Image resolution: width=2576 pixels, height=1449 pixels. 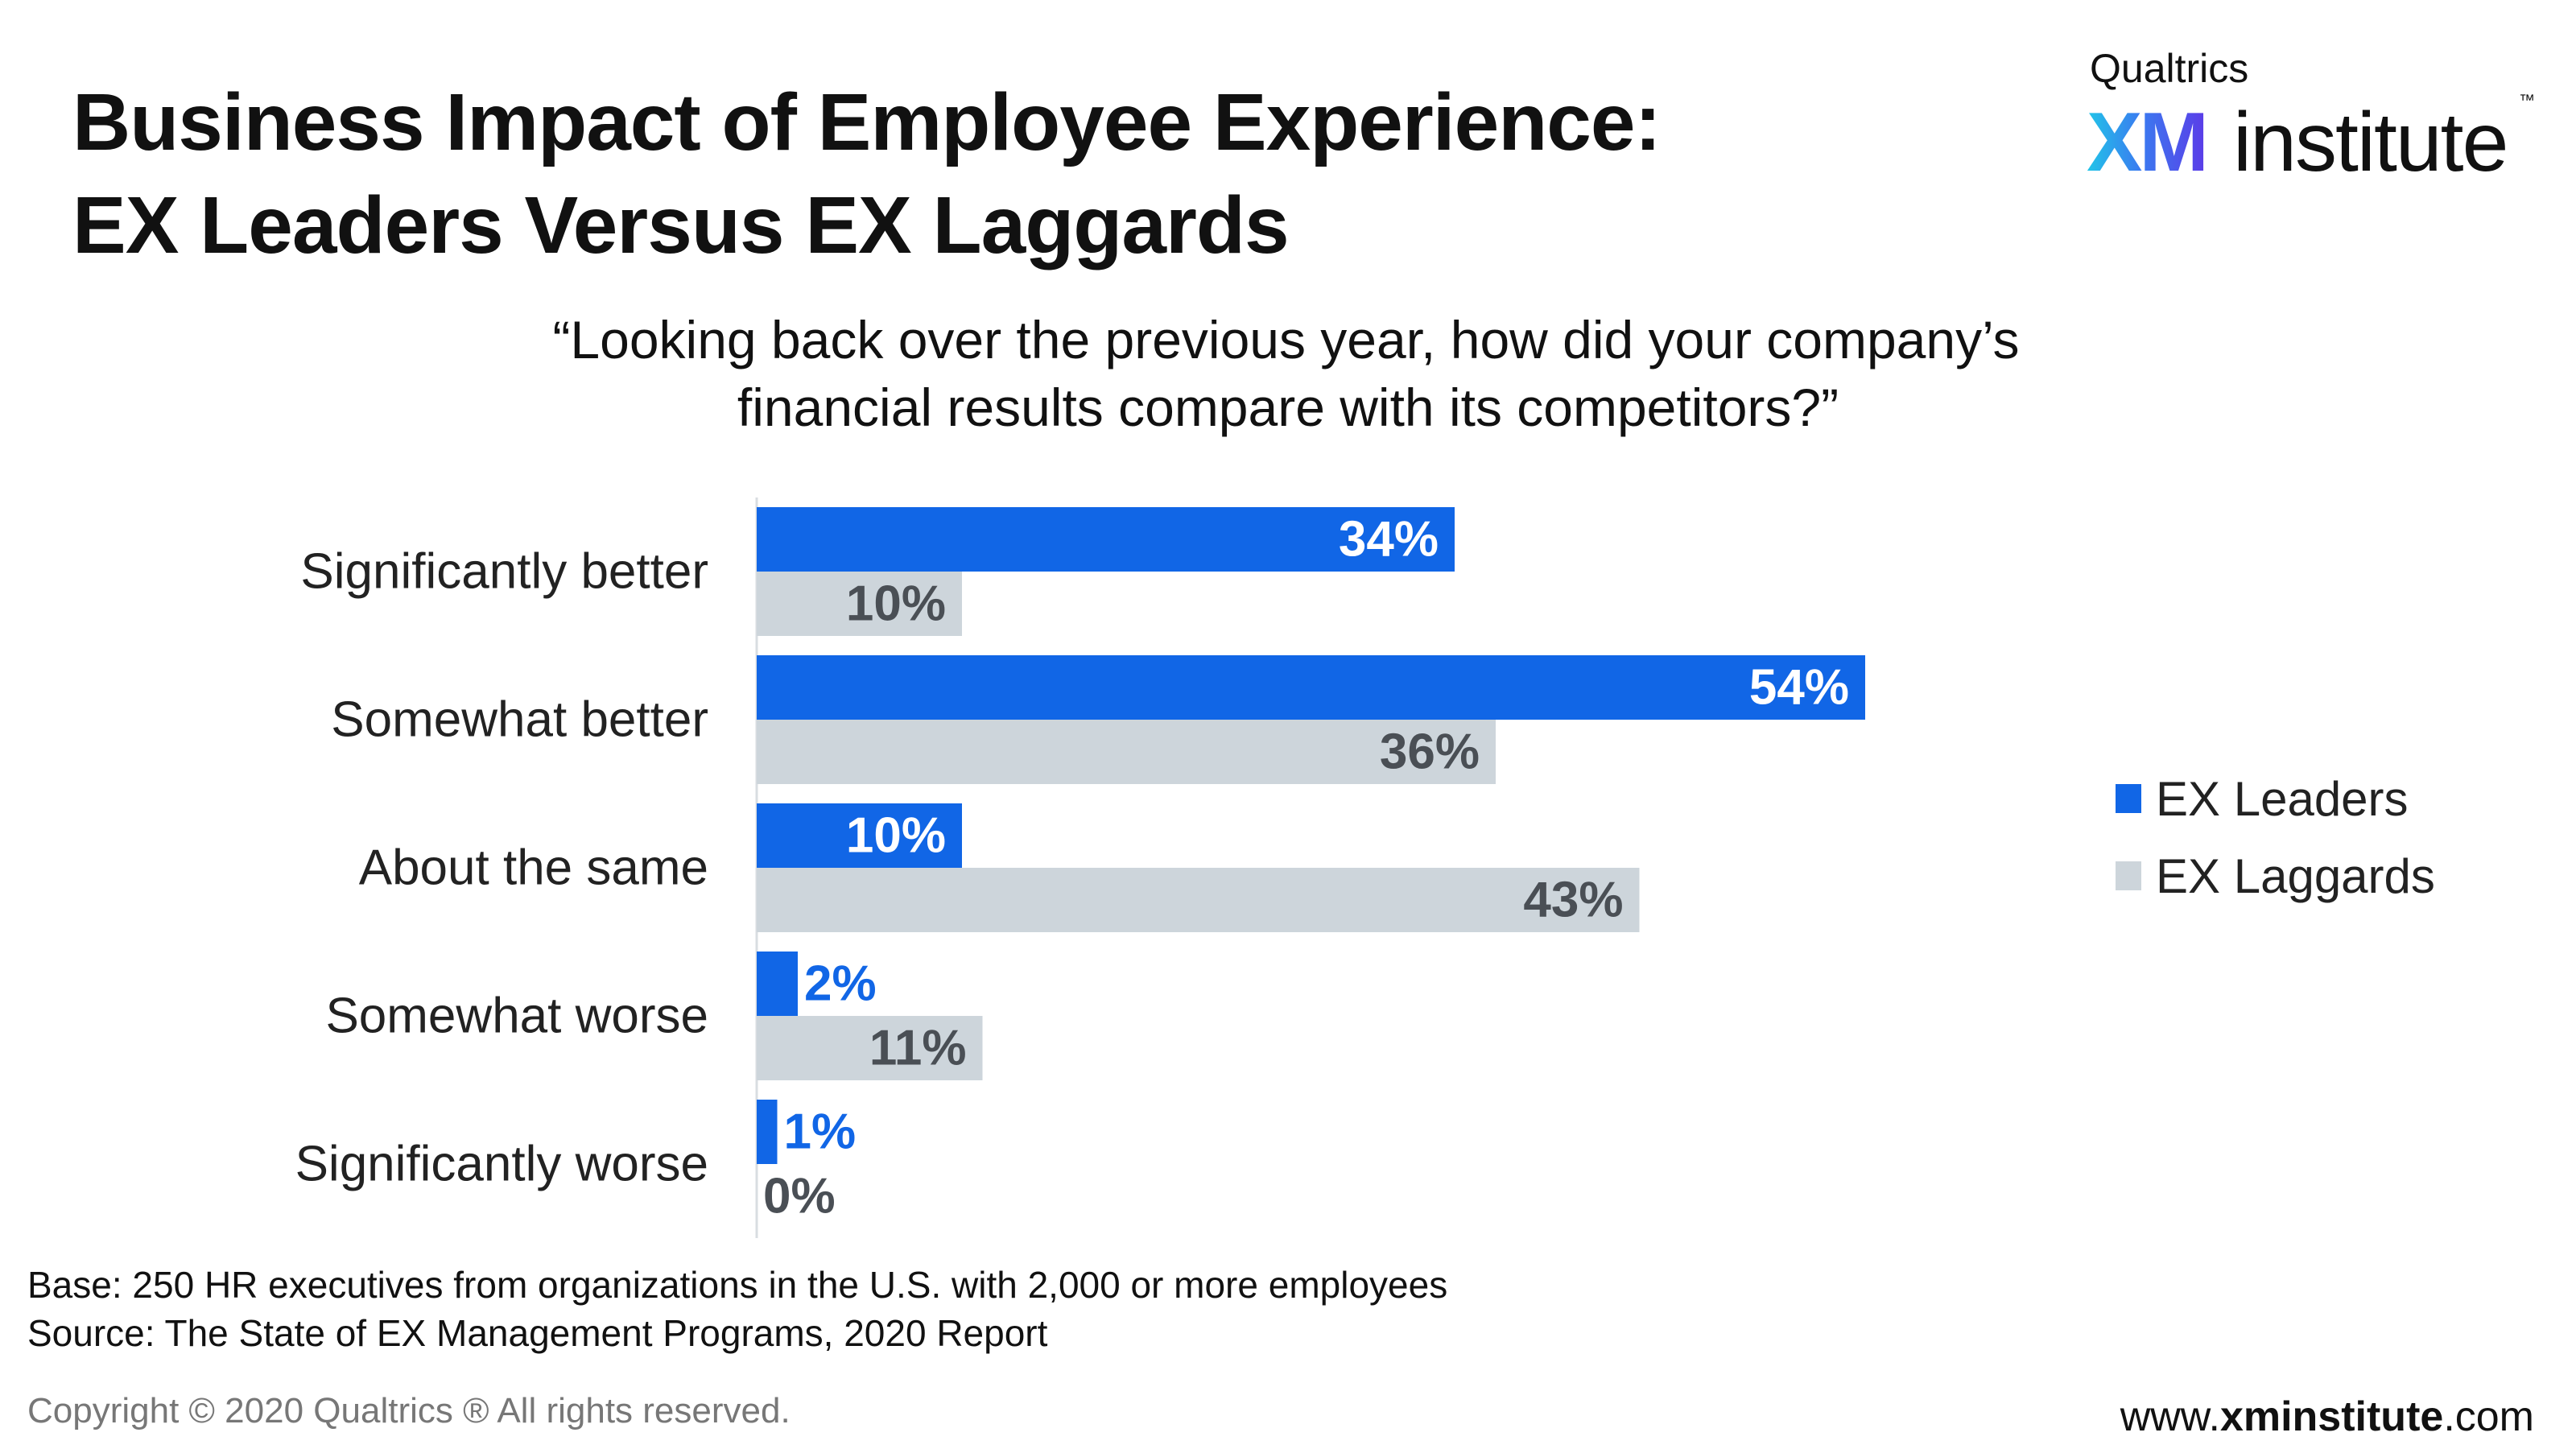 I want to click on legend-label-ex-laggards: EX Laggards, so click(x=2295, y=875).